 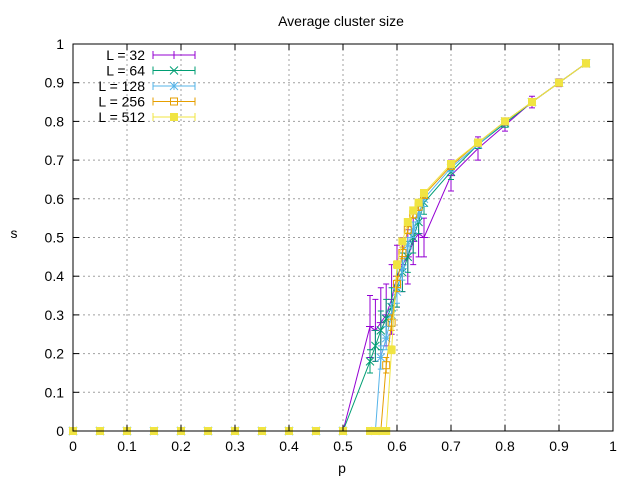 I want to click on legend-entry: L = 64, so click(x=151, y=71).